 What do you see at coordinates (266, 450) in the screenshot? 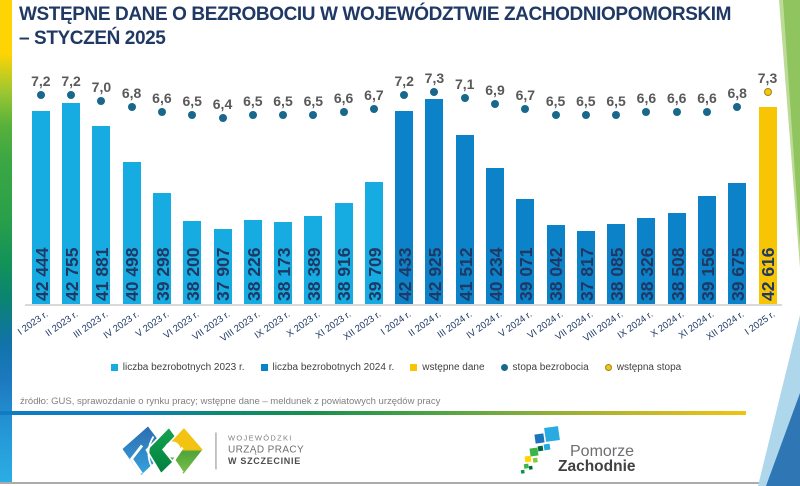
I see `svg-text: URZĄD PRACY` at bounding box center [266, 450].